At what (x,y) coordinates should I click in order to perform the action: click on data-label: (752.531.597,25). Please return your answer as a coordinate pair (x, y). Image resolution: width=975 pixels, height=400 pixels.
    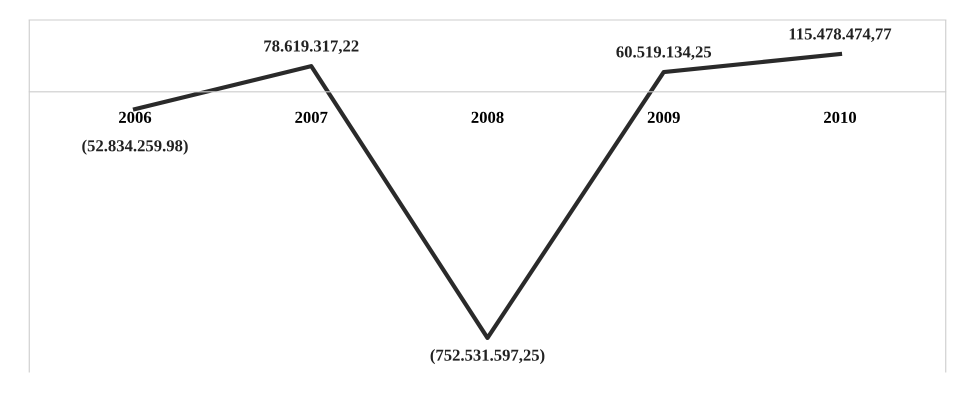
    Looking at the image, I should click on (487, 356).